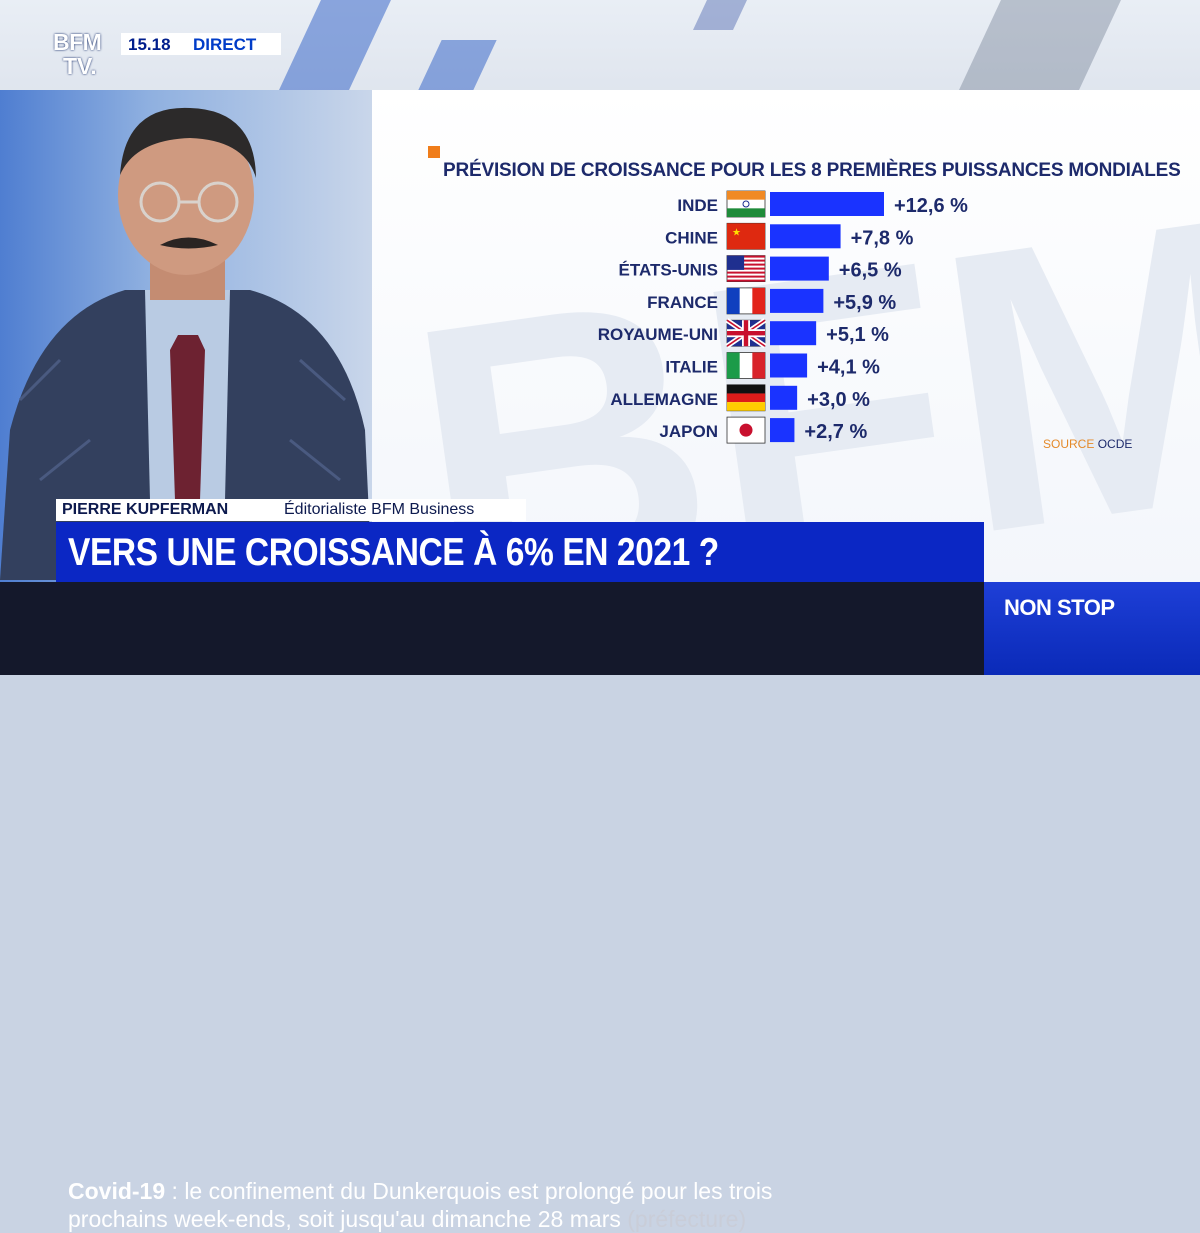 The width and height of the screenshot is (1200, 1233). I want to click on nonstop-label: NON STOP, so click(1059, 607).